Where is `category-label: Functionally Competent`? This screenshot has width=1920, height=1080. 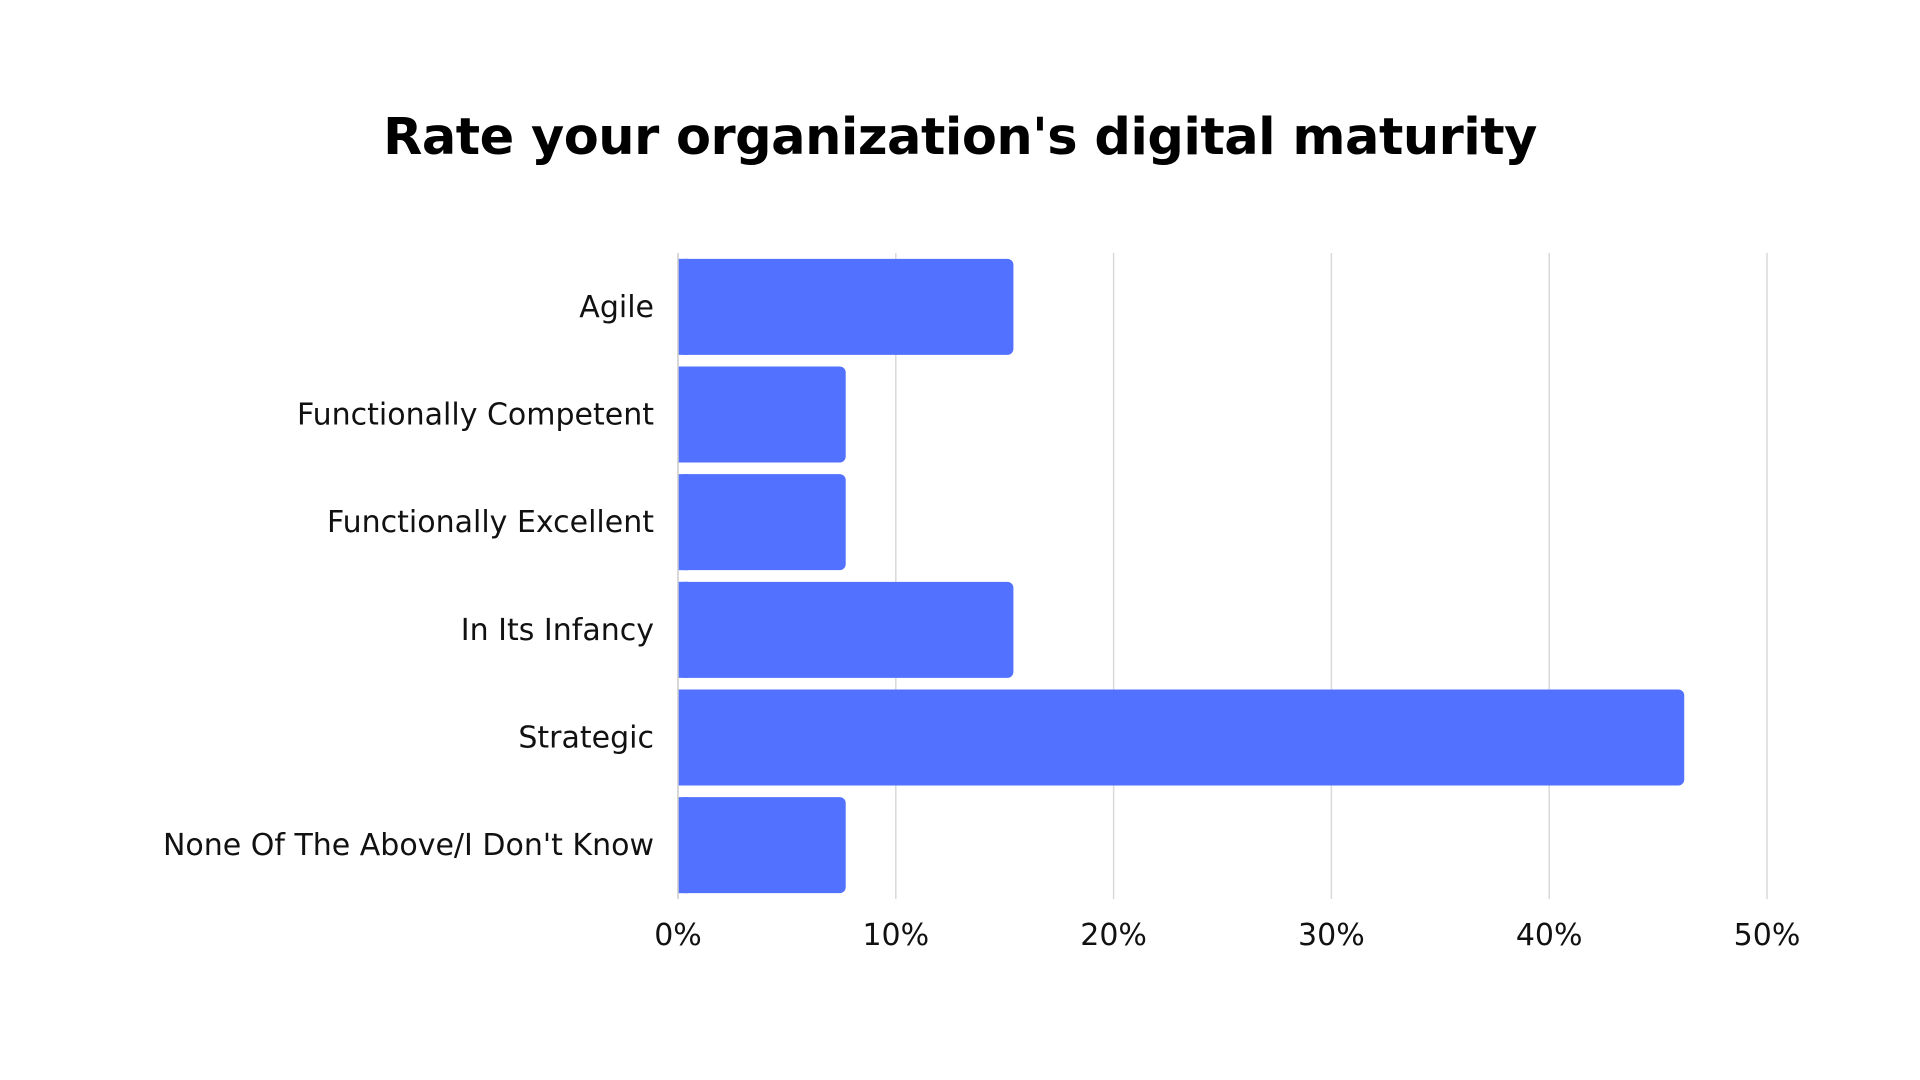 category-label: Functionally Competent is located at coordinates (475, 415).